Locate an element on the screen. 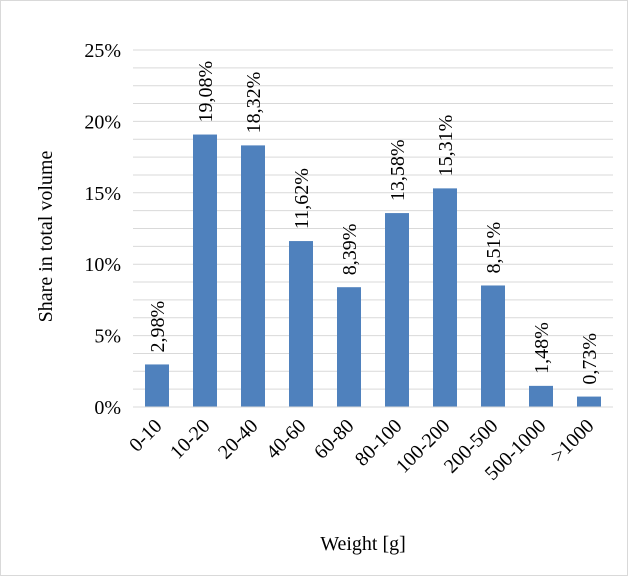 This screenshot has height=576, width=628. data-label: 2,98% is located at coordinates (158, 327).